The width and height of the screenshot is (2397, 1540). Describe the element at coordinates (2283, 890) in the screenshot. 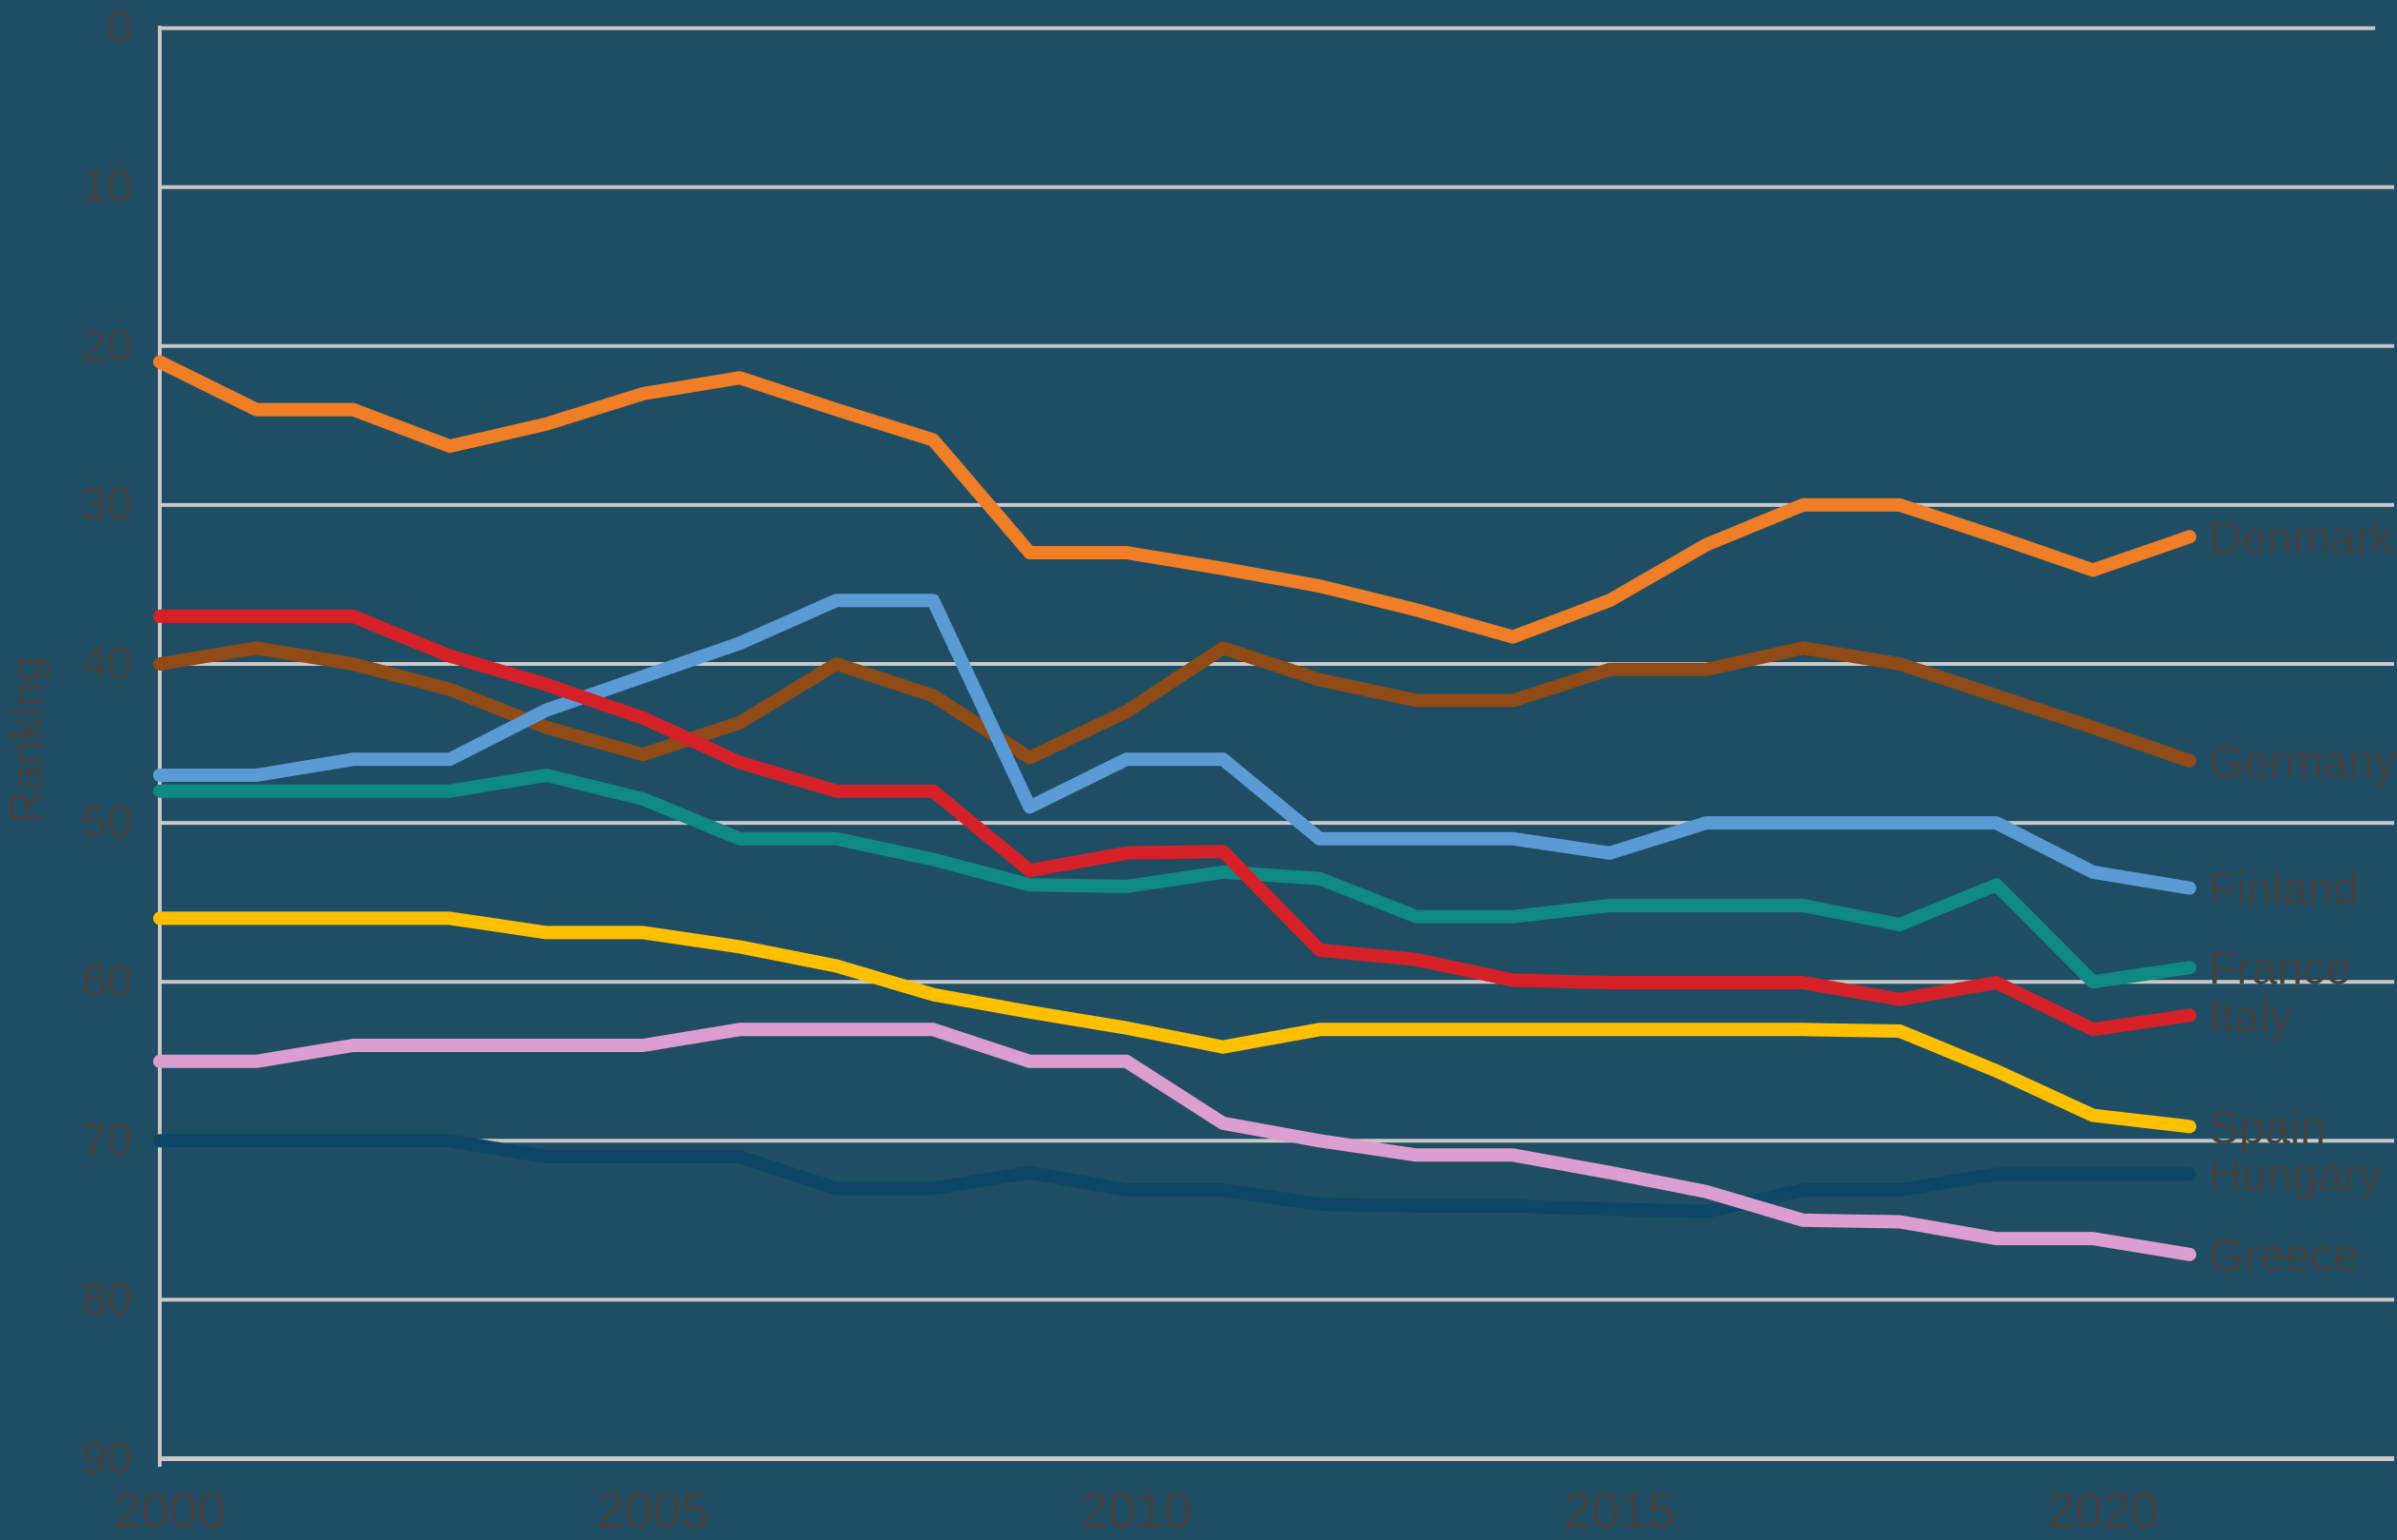

I see `svg-text: Finland` at that location.